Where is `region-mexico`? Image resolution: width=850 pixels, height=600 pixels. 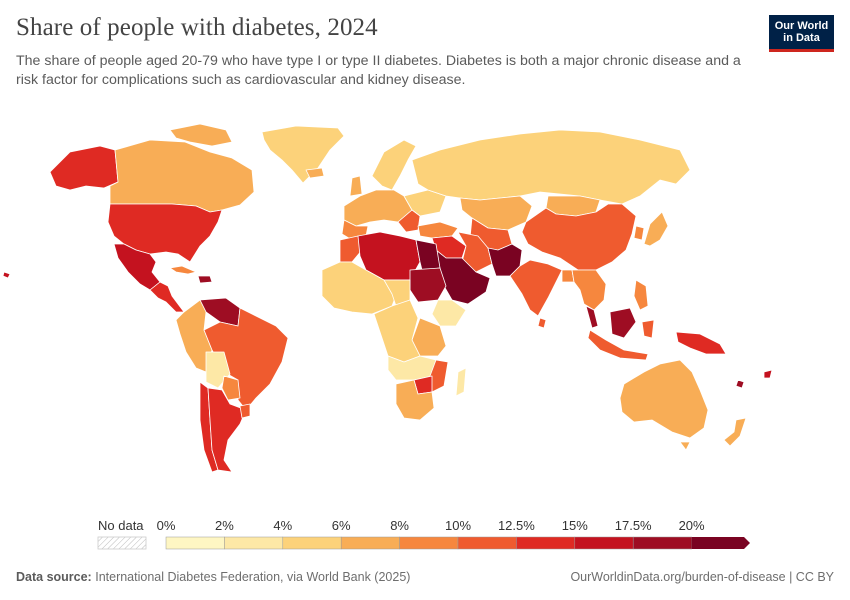
region-mexico is located at coordinates (137, 267).